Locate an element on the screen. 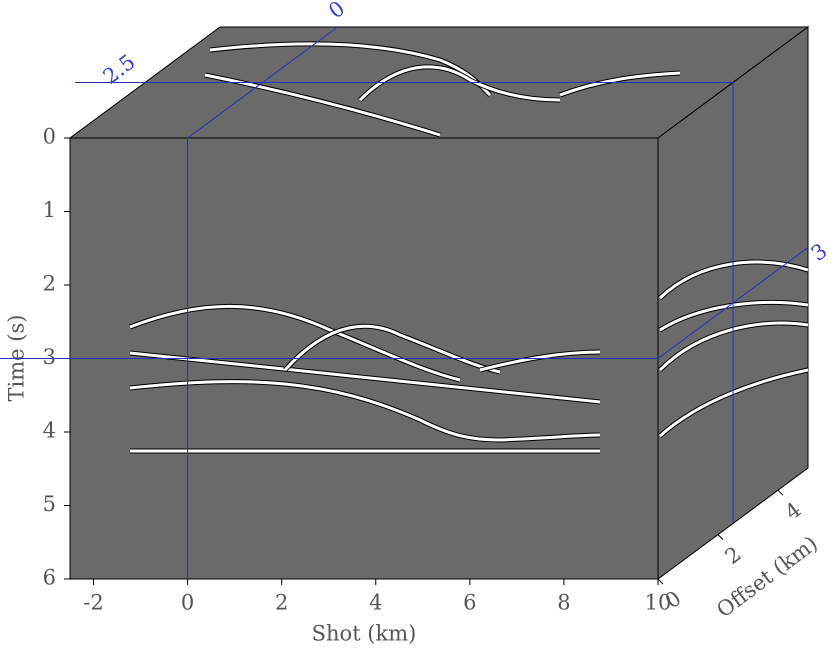 The width and height of the screenshot is (835, 651). y-tick-label: 3 is located at coordinates (49, 357).